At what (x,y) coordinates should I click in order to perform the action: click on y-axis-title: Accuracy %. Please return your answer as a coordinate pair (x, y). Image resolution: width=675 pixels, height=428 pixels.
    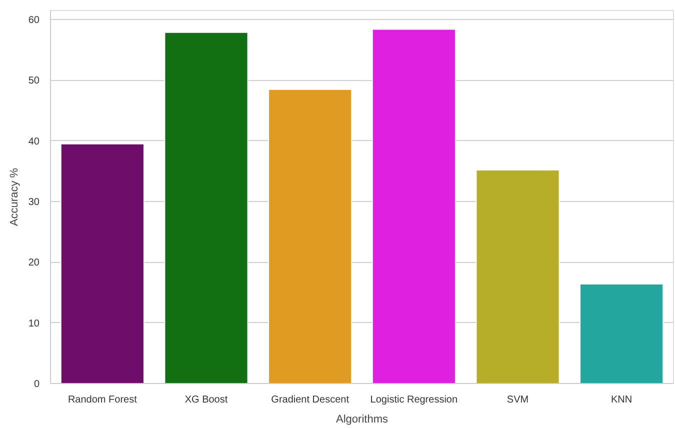
    Looking at the image, I should click on (14, 197).